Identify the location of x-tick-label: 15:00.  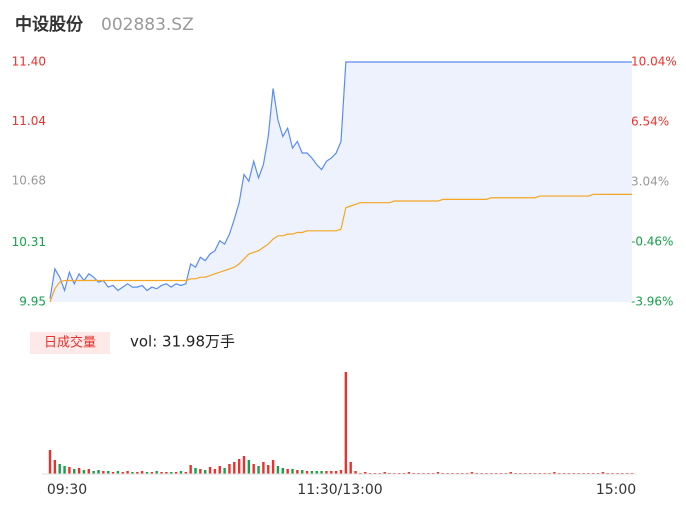
(616, 490).